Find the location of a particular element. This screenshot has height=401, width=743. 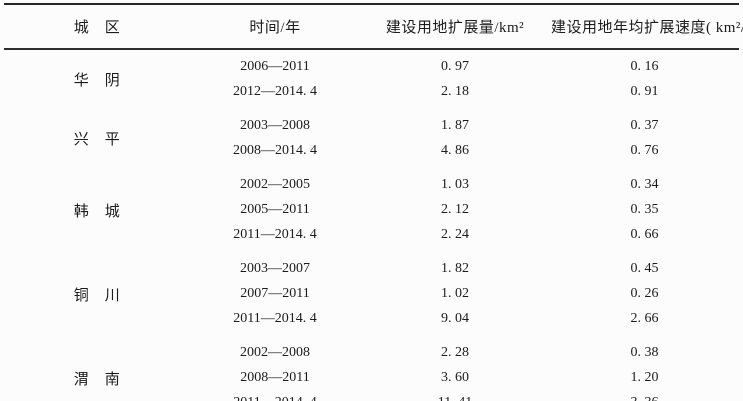

data-row: 韩 城 2002—2005 1. 03 0. 34 is located at coordinates (371, 194).